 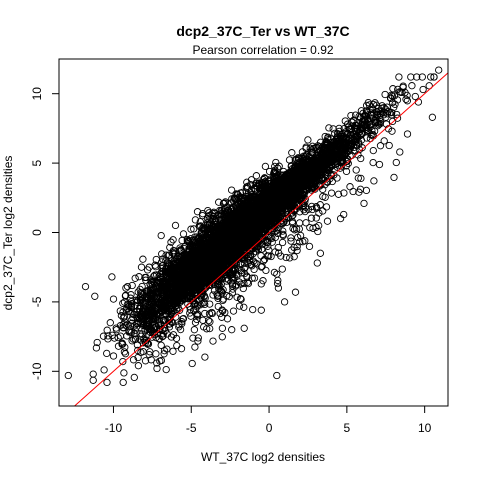 I want to click on chart-subtitle: Pearson correlation = 0.92, so click(x=262, y=50).